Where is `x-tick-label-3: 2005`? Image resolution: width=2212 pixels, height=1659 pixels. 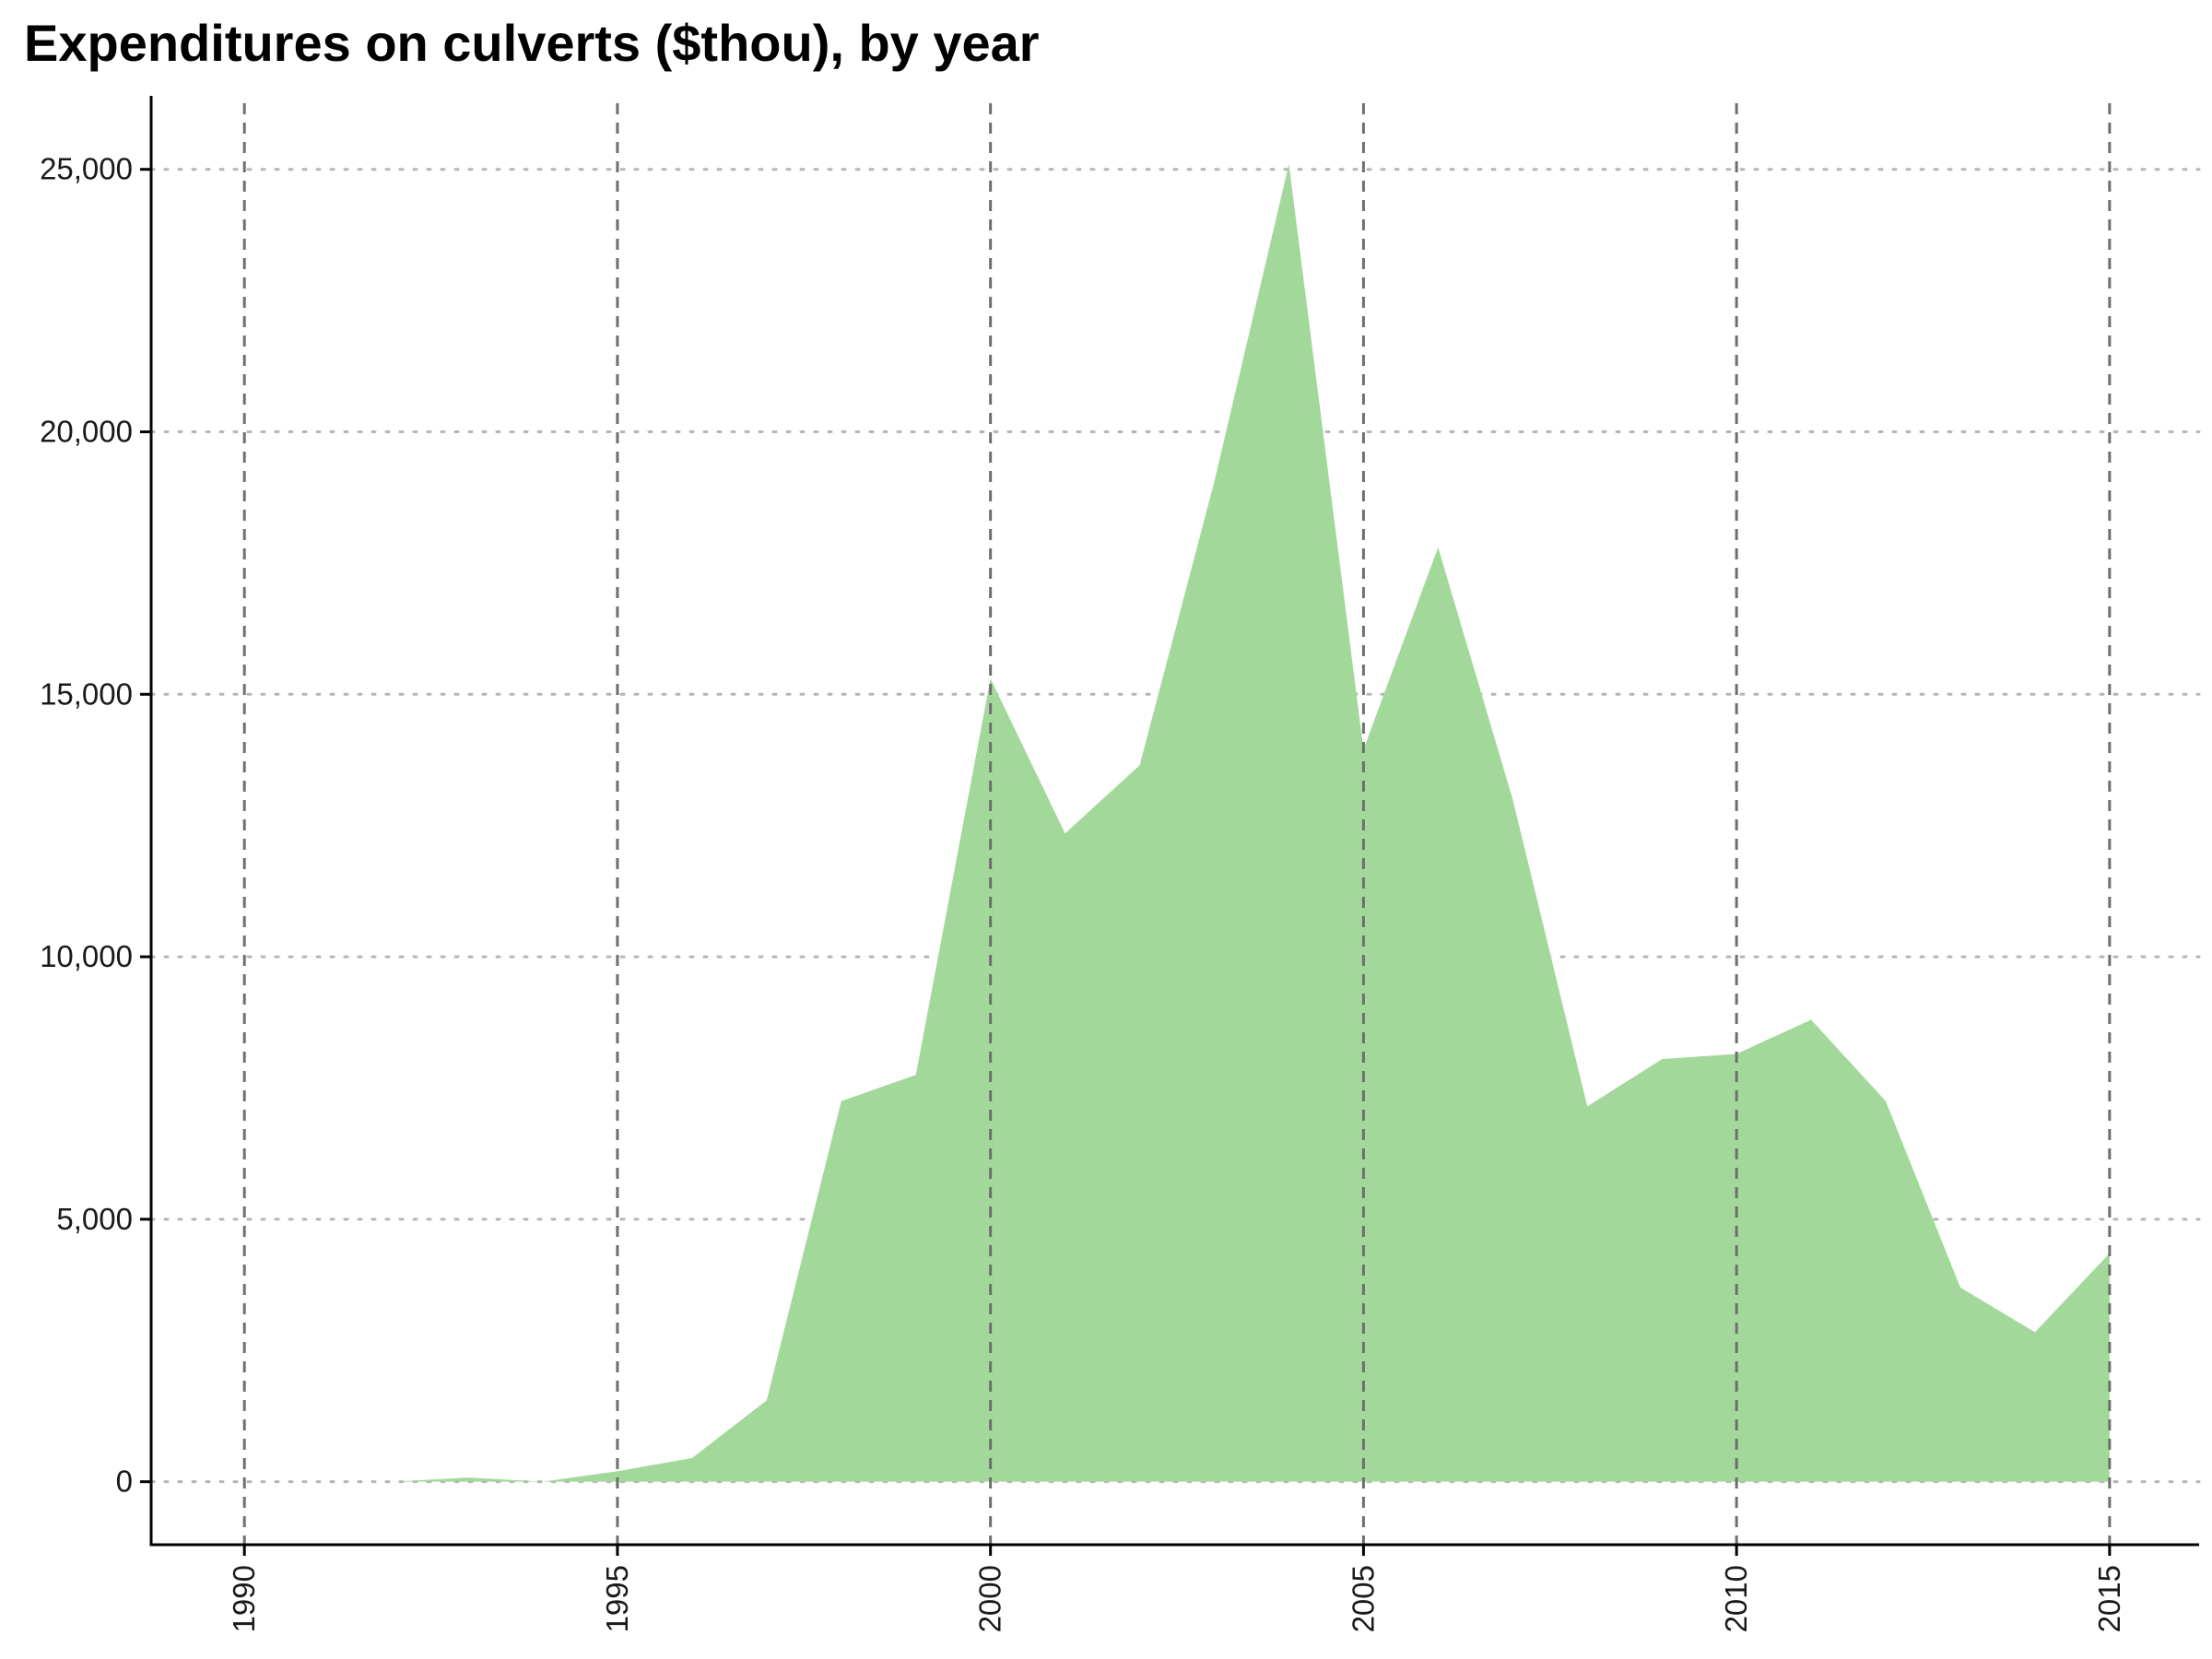
x-tick-label-3: 2005 is located at coordinates (1363, 1598).